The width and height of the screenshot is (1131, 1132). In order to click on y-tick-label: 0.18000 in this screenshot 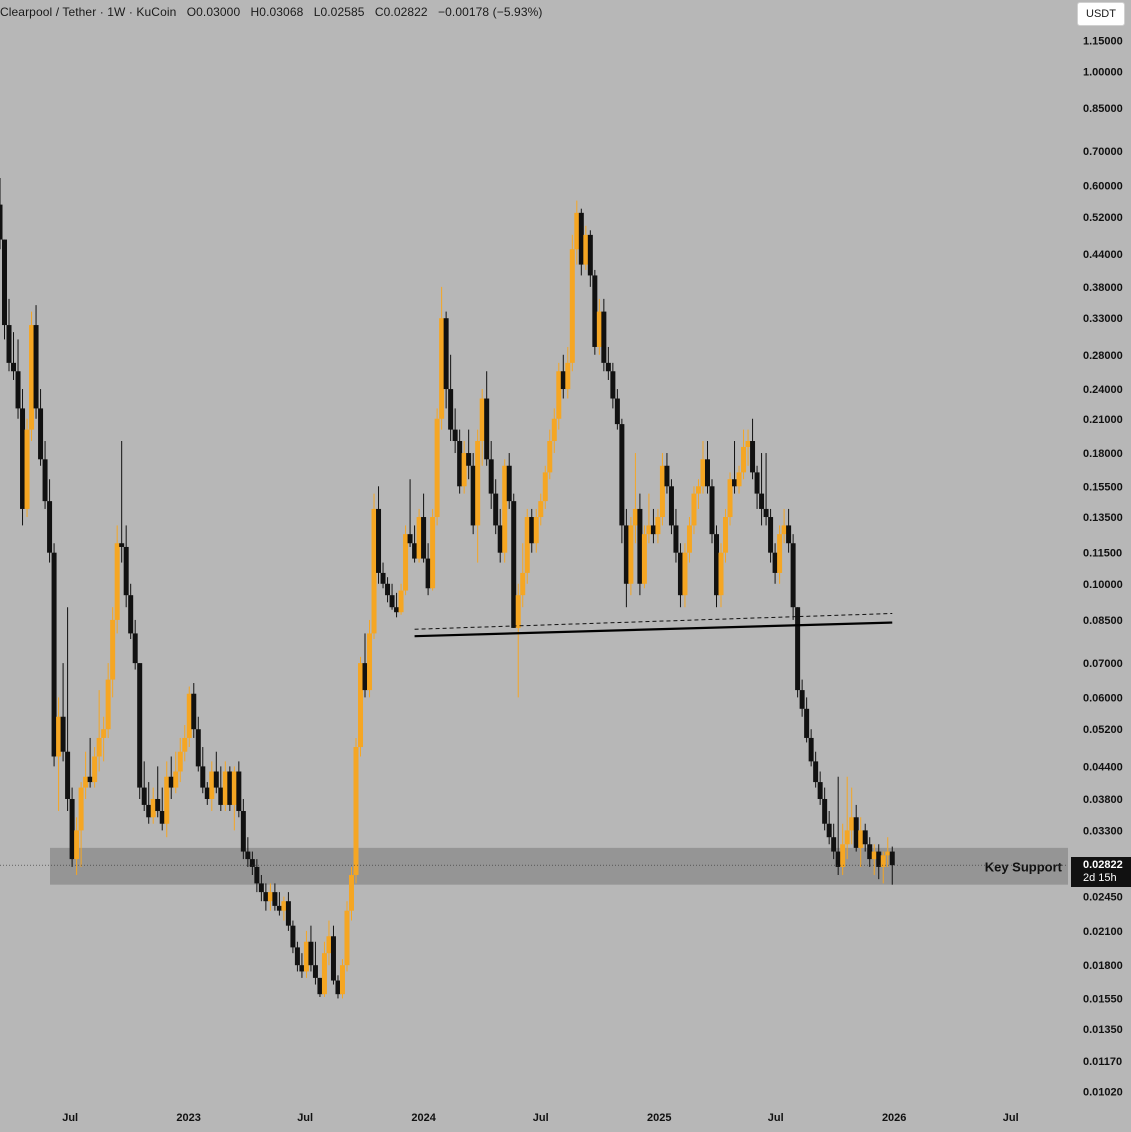, I will do `click(1103, 454)`.